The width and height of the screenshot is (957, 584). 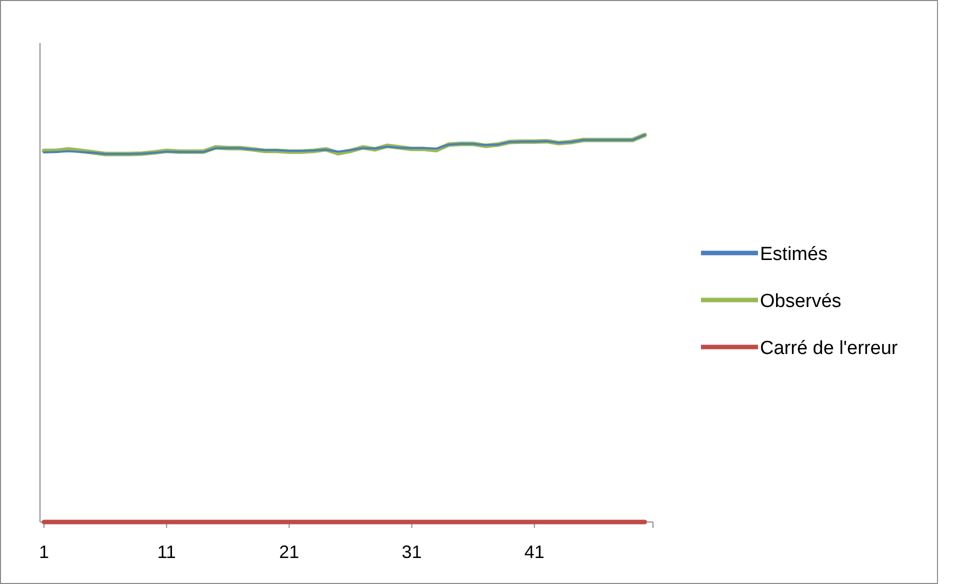 What do you see at coordinates (166, 552) in the screenshot?
I see `x-tick-label: 11` at bounding box center [166, 552].